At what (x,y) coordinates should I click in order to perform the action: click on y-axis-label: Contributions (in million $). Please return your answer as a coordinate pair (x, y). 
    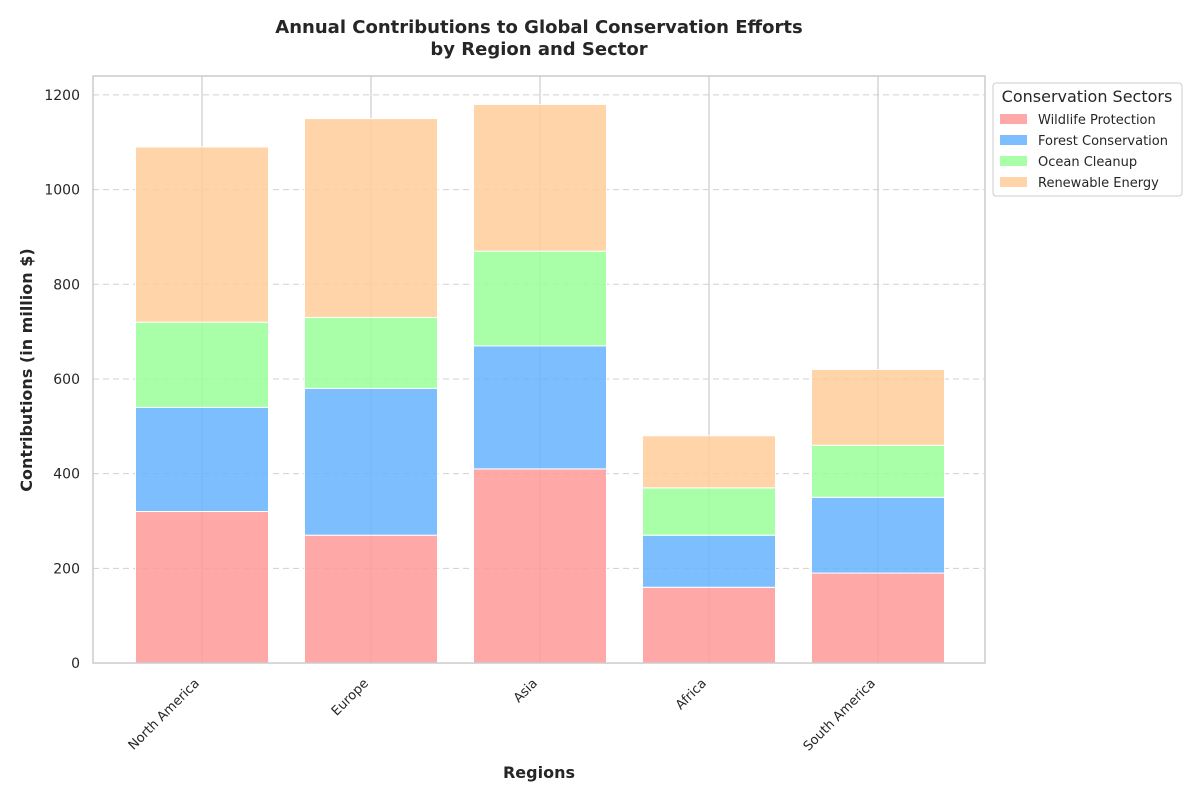
    Looking at the image, I should click on (26, 369).